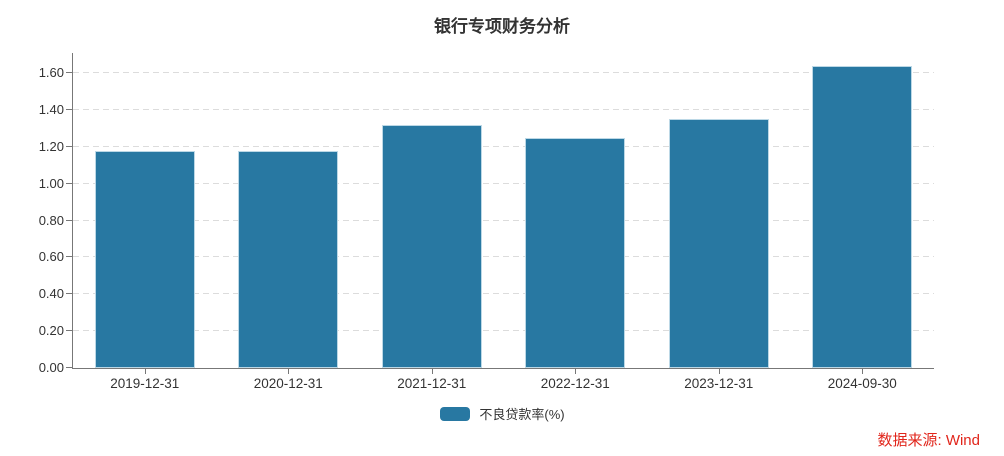  What do you see at coordinates (522, 414) in the screenshot?
I see `legend-label: 不良贷款率(%)` at bounding box center [522, 414].